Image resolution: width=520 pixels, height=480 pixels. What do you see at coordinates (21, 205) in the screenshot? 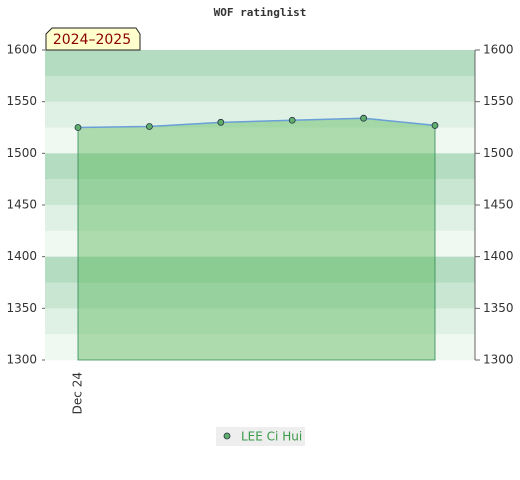
I see `y-tick-label: 1450` at bounding box center [21, 205].